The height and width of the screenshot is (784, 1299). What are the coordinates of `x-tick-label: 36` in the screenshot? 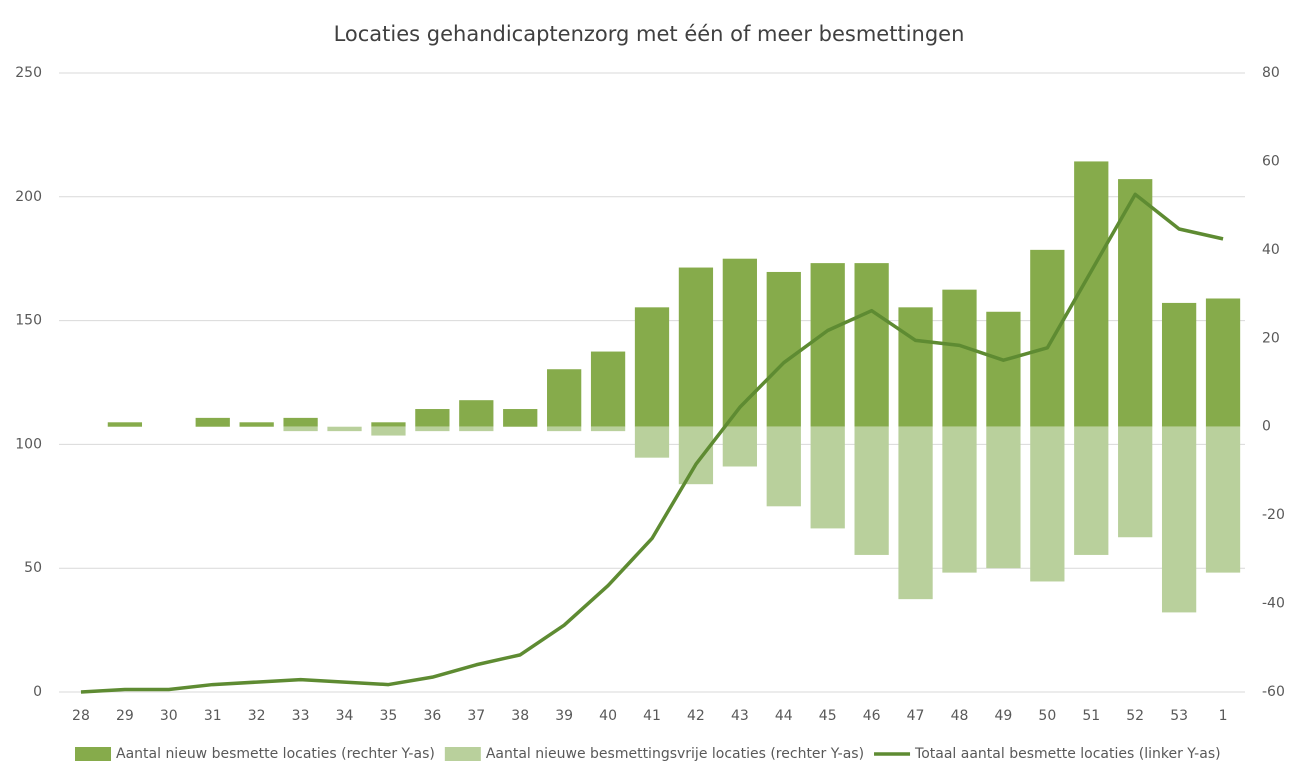 It's located at (432, 716).